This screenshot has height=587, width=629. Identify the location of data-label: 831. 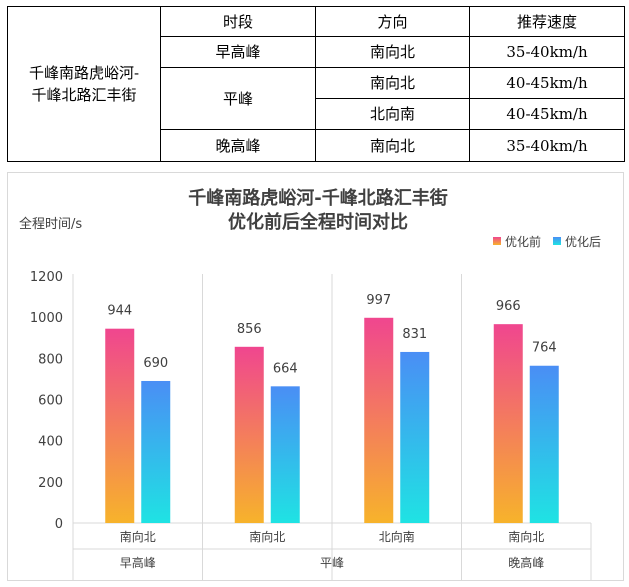
(414, 334).